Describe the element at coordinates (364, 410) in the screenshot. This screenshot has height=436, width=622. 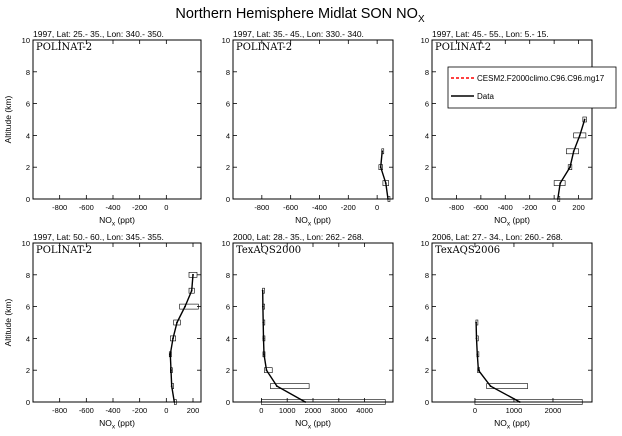
I see `x-tick-label: 4000` at that location.